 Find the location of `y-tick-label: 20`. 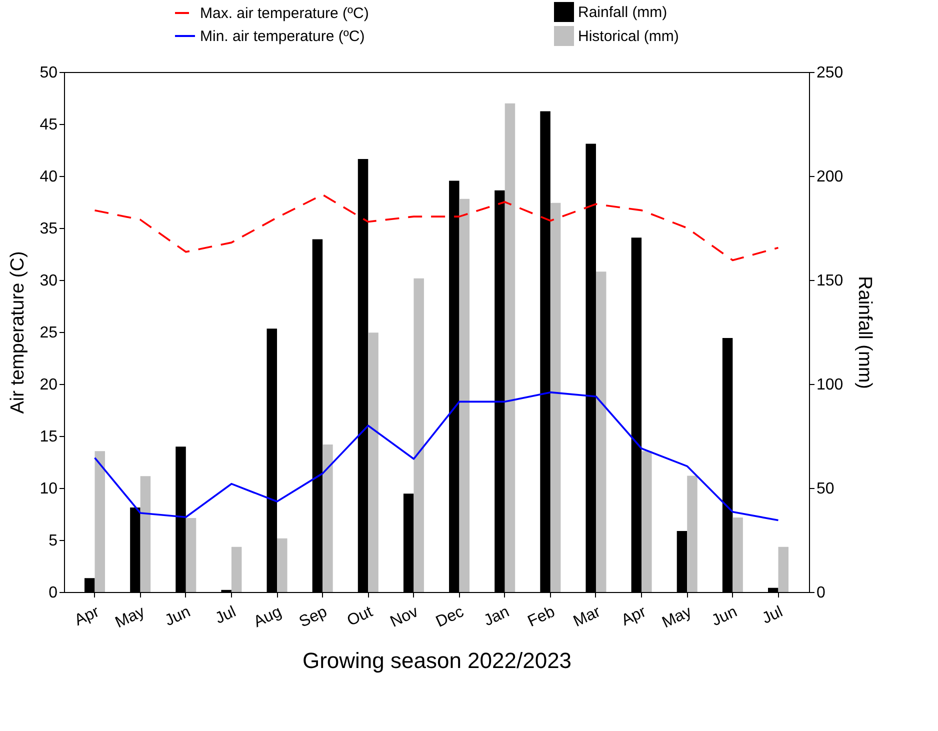

y-tick-label: 20 is located at coordinates (49, 385).